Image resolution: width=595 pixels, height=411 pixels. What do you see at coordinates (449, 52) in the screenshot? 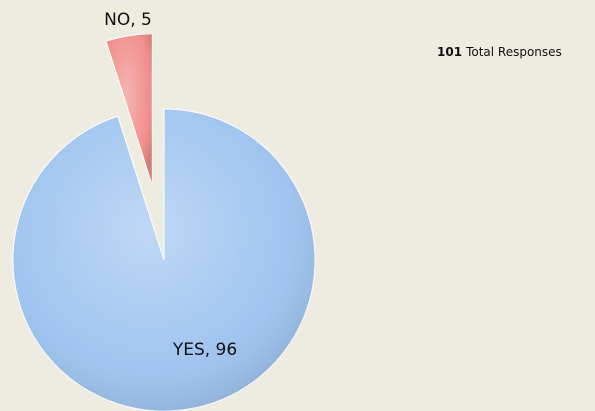
I see `total-value: 101` at bounding box center [449, 52].